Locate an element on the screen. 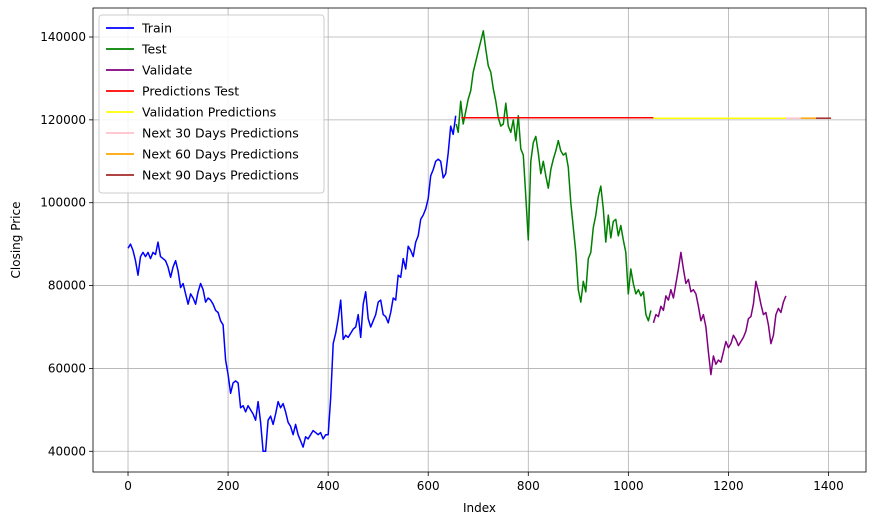 The image size is (876, 525). legend-label: Validate is located at coordinates (167, 70).